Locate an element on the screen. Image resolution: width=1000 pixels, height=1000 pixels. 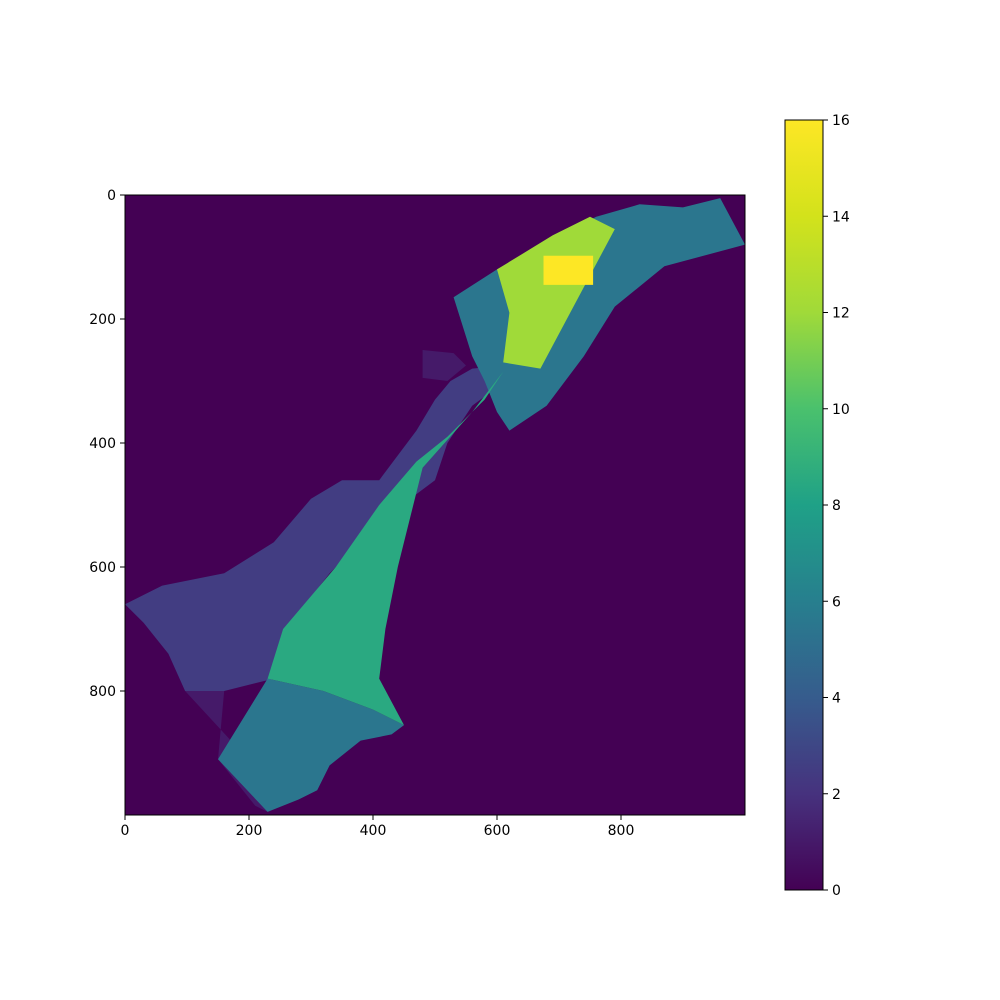
x-tick-label: 400 is located at coordinates (373, 831).